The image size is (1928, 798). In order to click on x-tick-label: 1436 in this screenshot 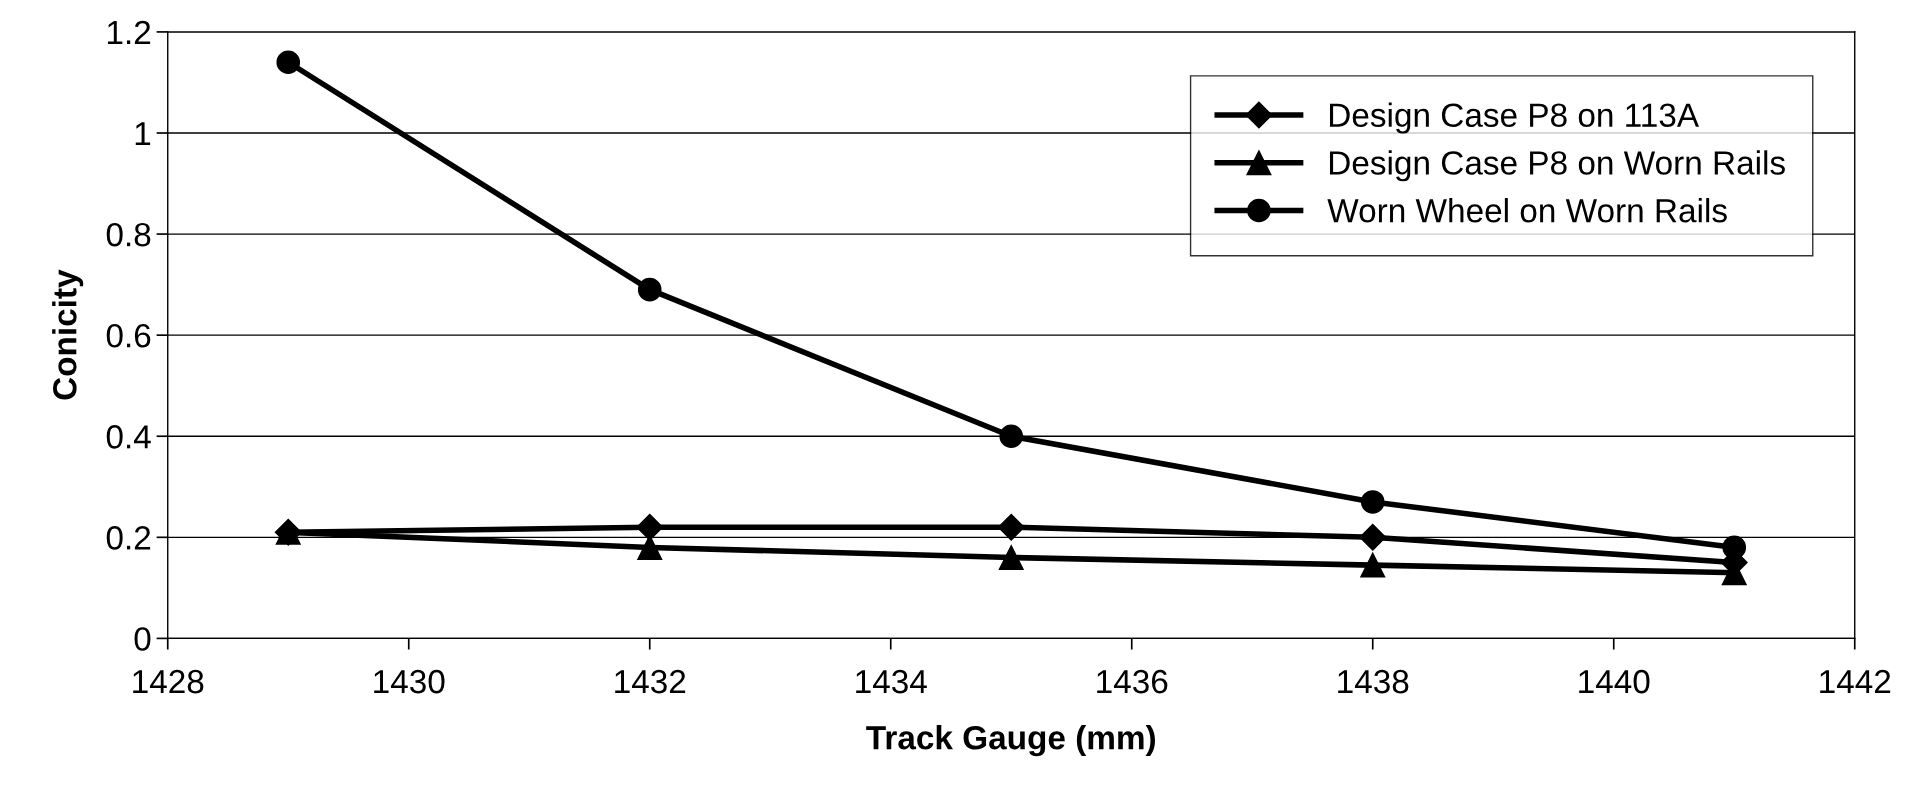, I will do `click(1132, 681)`.